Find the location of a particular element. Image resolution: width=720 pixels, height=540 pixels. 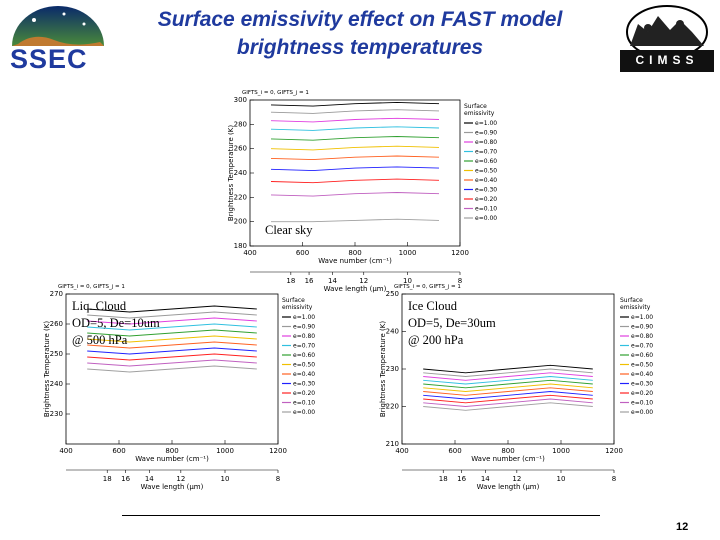

chart-header: GIFTS_i = 0, GIFTS_j = 1 is located at coordinates (275, 93).